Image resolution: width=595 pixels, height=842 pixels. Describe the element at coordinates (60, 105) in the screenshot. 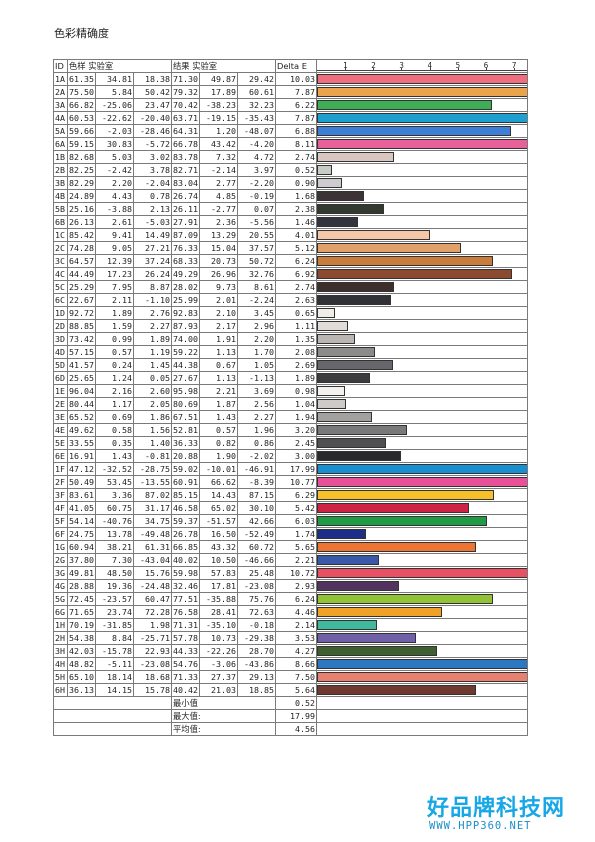

I see `row-id: 3A` at that location.